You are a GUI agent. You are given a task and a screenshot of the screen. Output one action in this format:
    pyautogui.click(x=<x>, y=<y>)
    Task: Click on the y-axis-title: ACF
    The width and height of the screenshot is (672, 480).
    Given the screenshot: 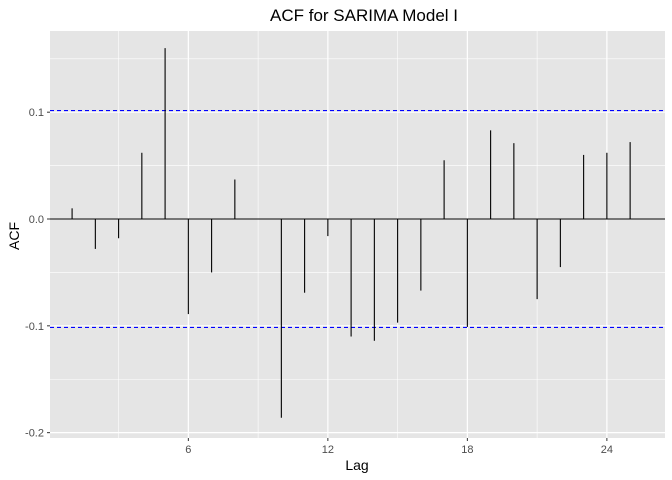 What is the action you would take?
    pyautogui.click(x=14, y=236)
    